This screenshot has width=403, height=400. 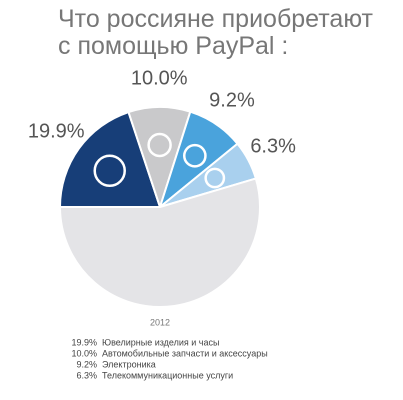 I want to click on data-label: 10.0%, so click(x=159, y=78).